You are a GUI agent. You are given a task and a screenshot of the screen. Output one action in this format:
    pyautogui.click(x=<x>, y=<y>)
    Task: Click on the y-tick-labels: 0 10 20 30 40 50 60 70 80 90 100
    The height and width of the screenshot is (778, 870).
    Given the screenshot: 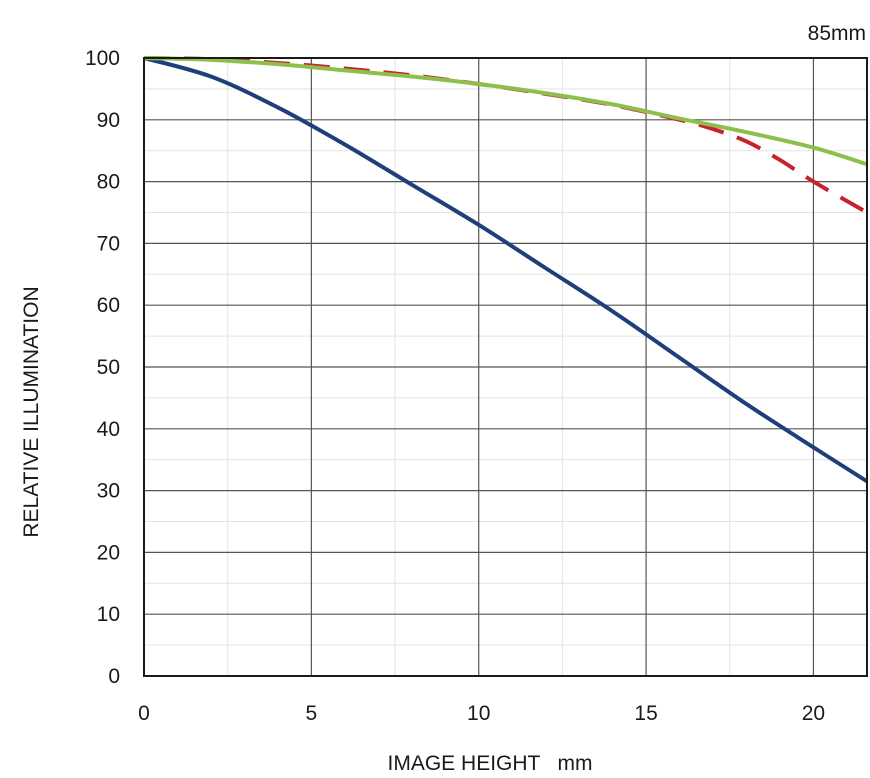 What is the action you would take?
    pyautogui.click(x=102, y=367)
    